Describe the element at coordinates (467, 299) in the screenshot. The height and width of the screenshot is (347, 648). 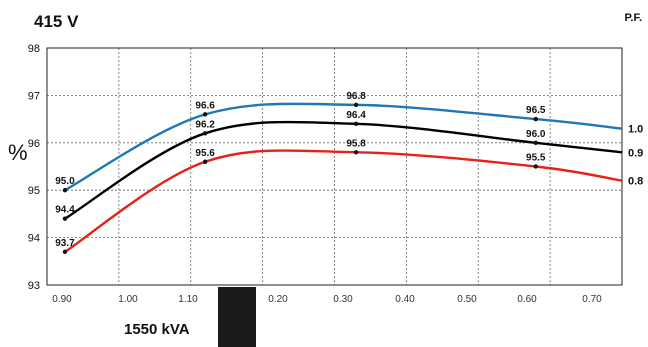
I see `x-tick-label: 0.50` at that location.